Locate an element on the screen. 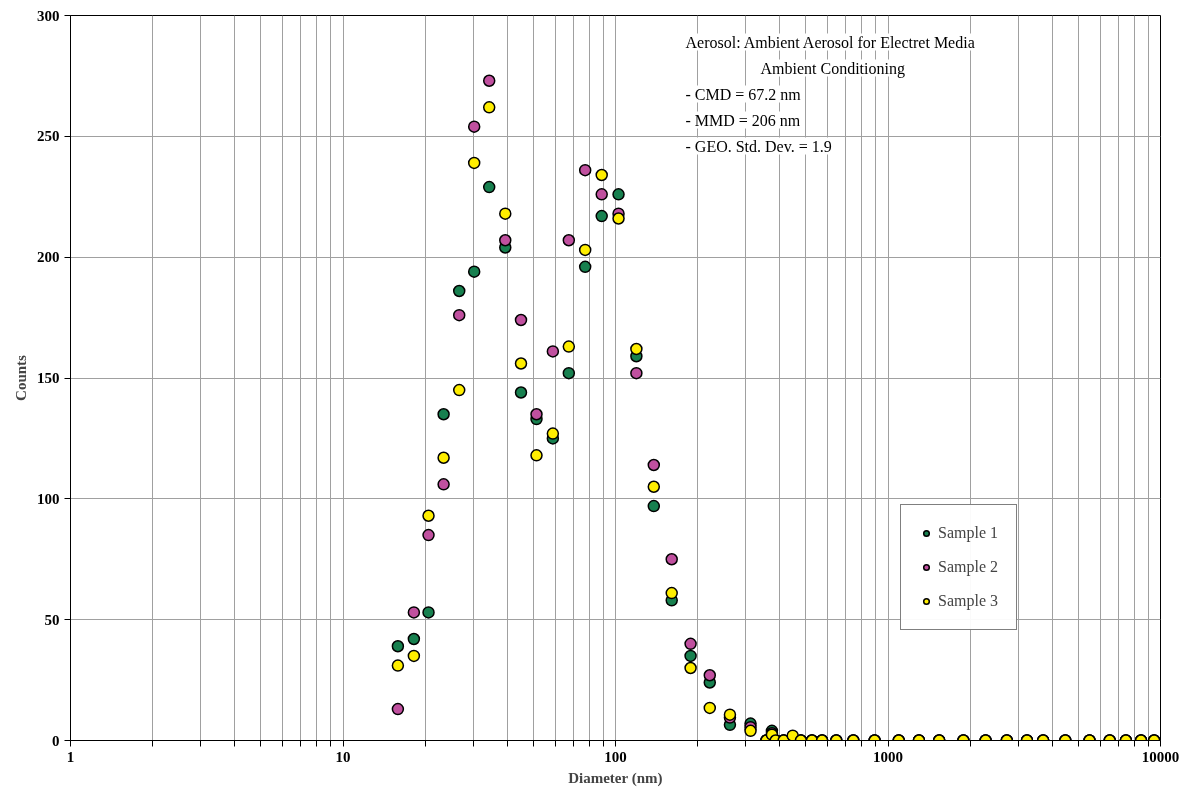  annotation: - GEO. Std. Dev. = 1.9 is located at coordinates (758, 146).